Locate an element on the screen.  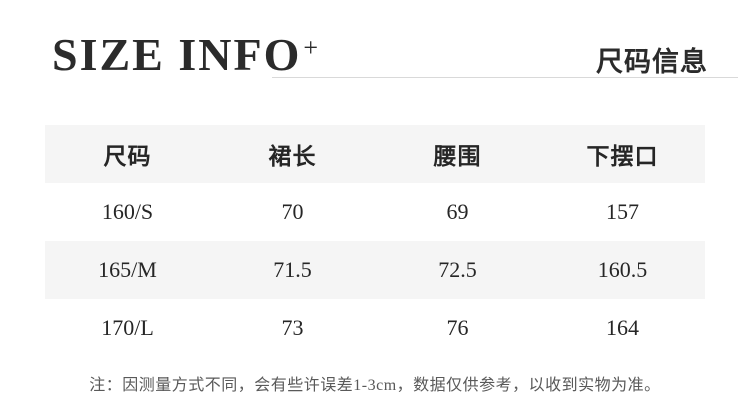
cell-skirt-length: 70 is located at coordinates (292, 211).